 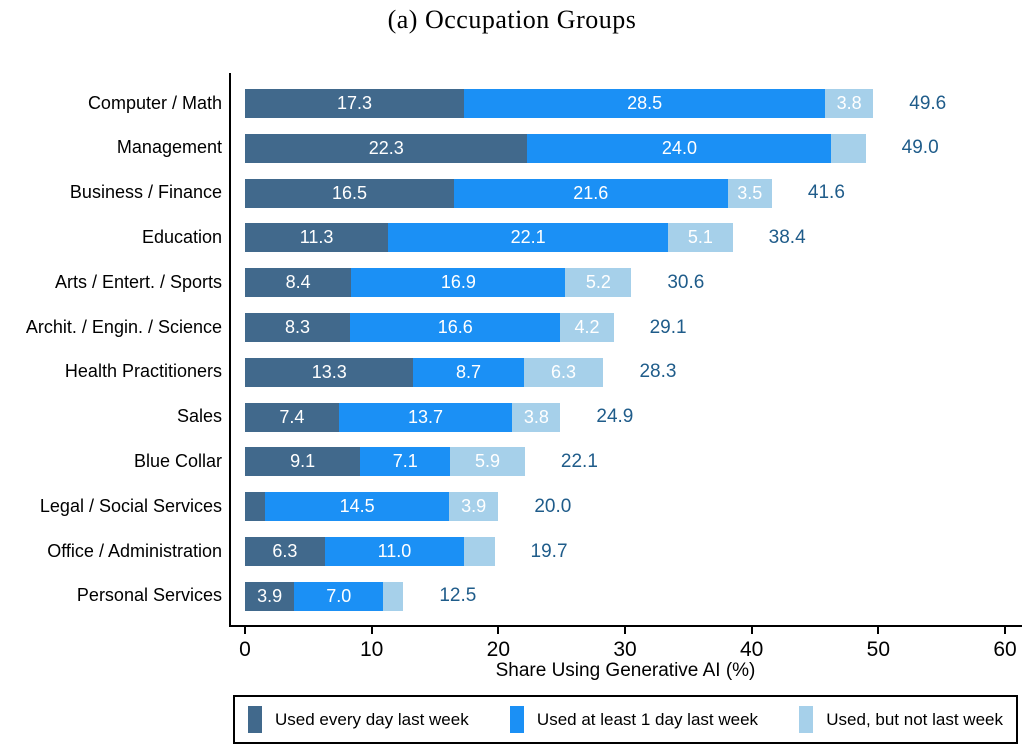 What do you see at coordinates (826, 193) in the screenshot?
I see `total-label: 41.6` at bounding box center [826, 193].